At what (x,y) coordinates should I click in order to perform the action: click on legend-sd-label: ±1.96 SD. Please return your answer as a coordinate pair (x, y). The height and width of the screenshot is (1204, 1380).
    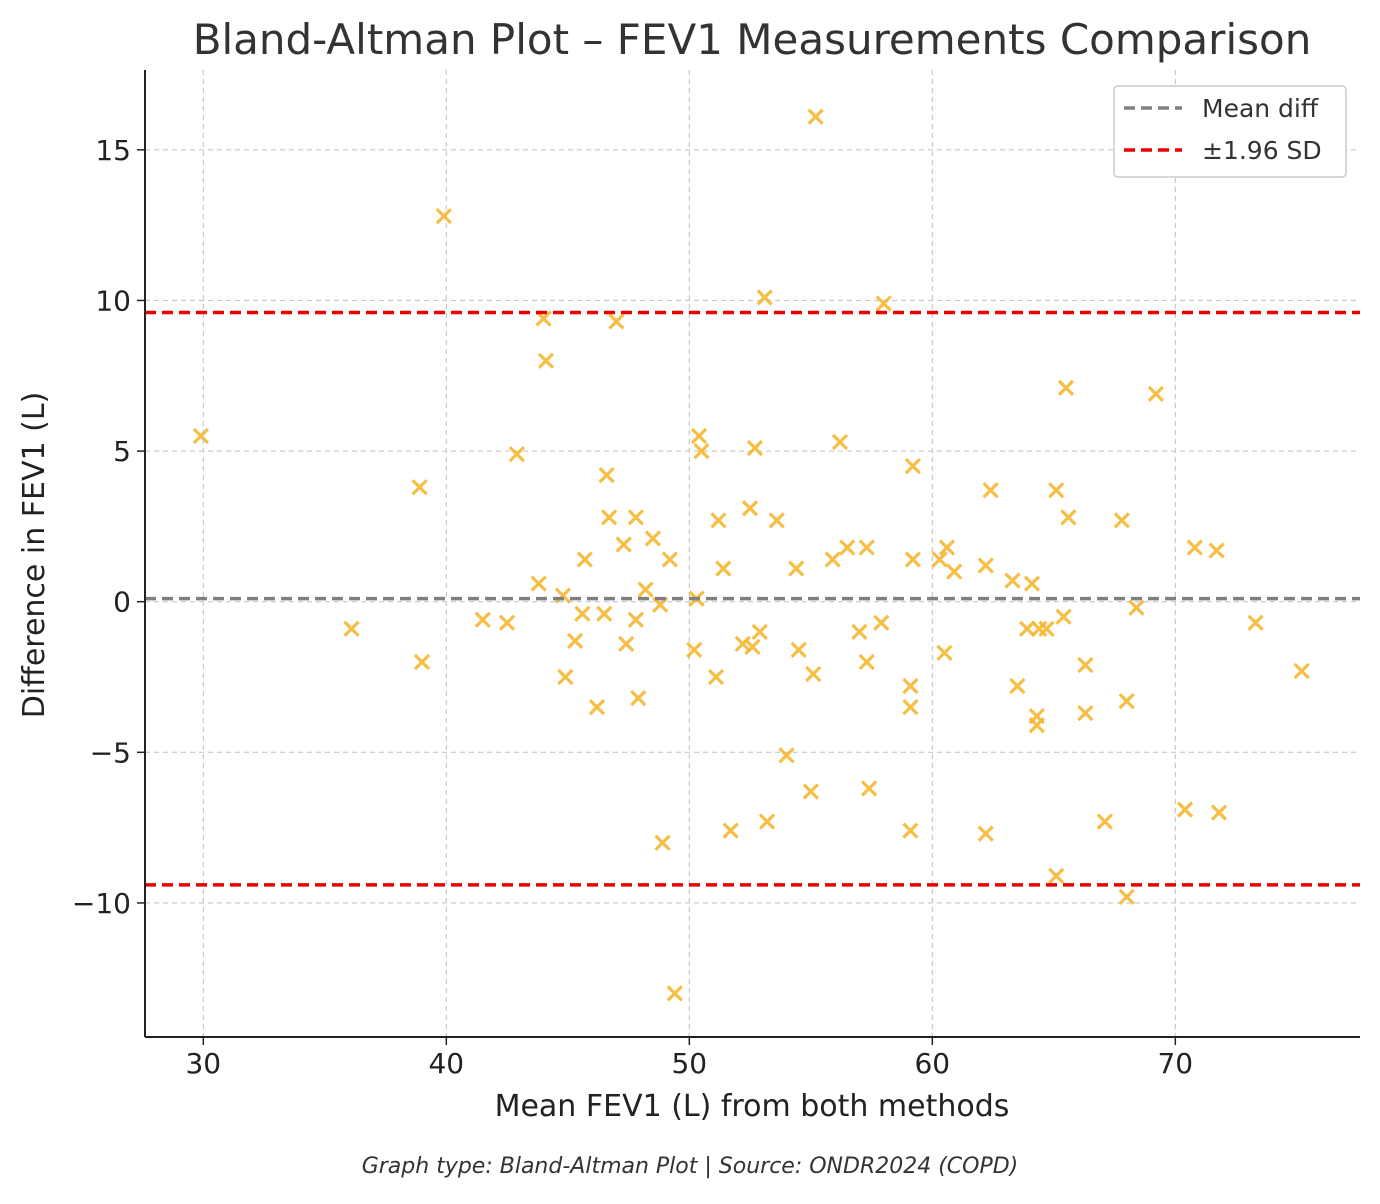
    Looking at the image, I should click on (1262, 150).